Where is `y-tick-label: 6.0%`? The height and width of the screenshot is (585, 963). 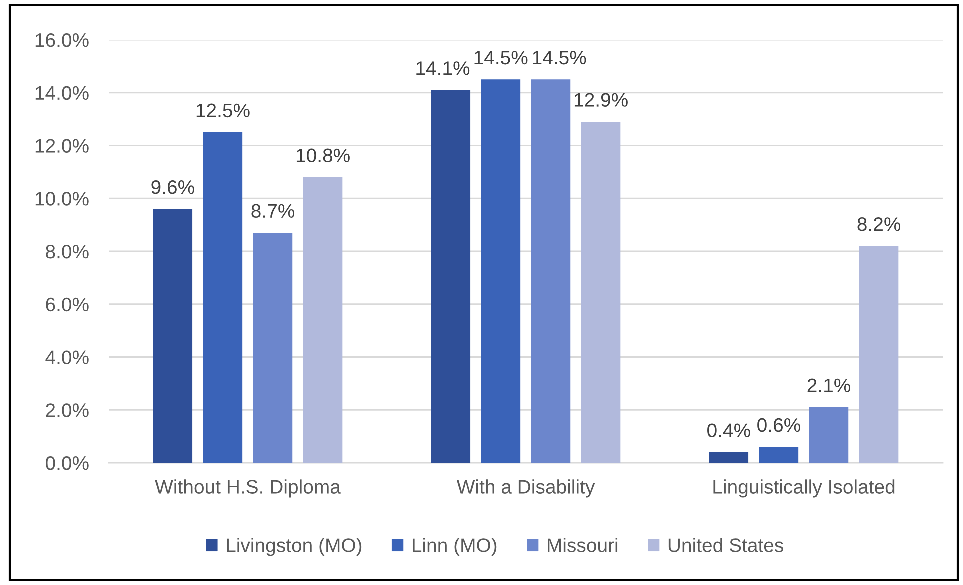
y-tick-label: 6.0% is located at coordinates (67, 305).